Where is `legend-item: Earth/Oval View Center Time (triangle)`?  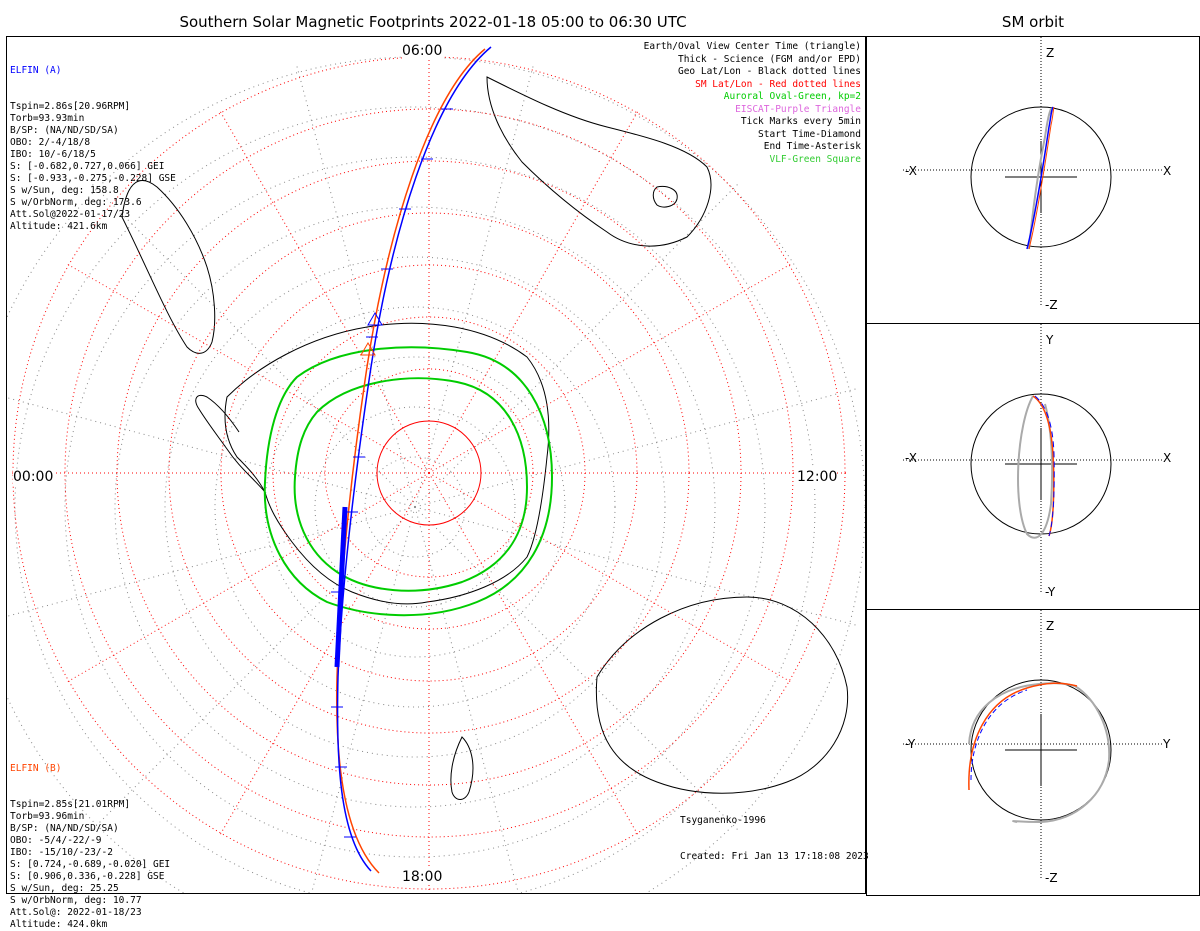 legend-item: Earth/Oval View Center Time (triangle) is located at coordinates (752, 46).